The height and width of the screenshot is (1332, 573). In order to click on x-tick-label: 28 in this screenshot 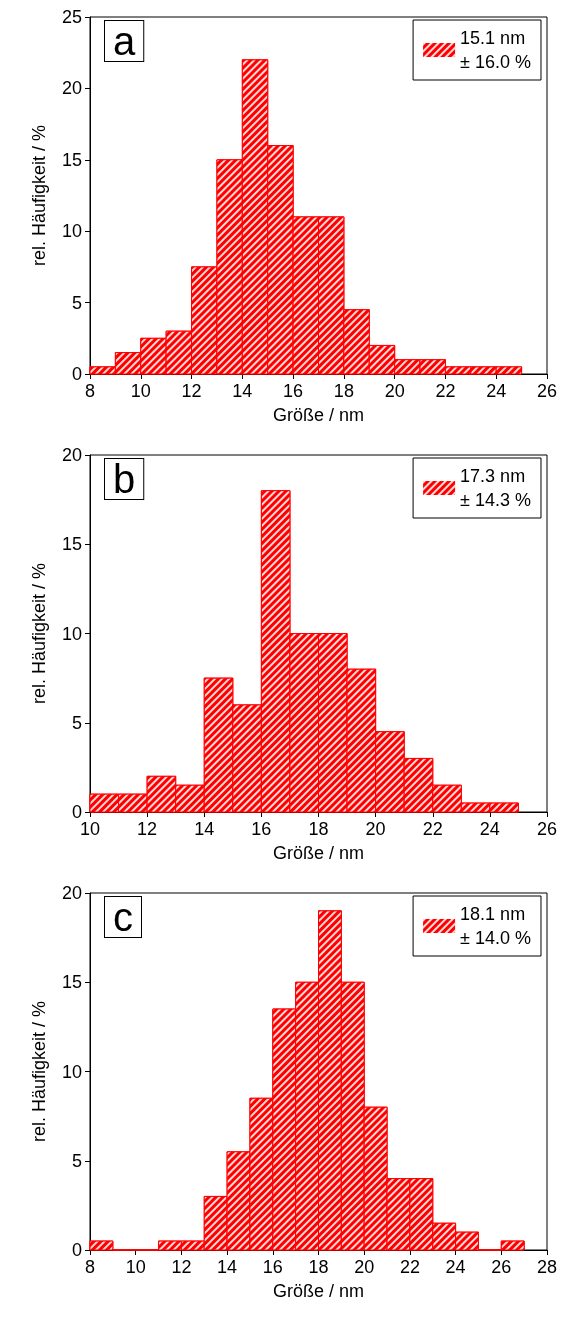, I will do `click(547, 1267)`.